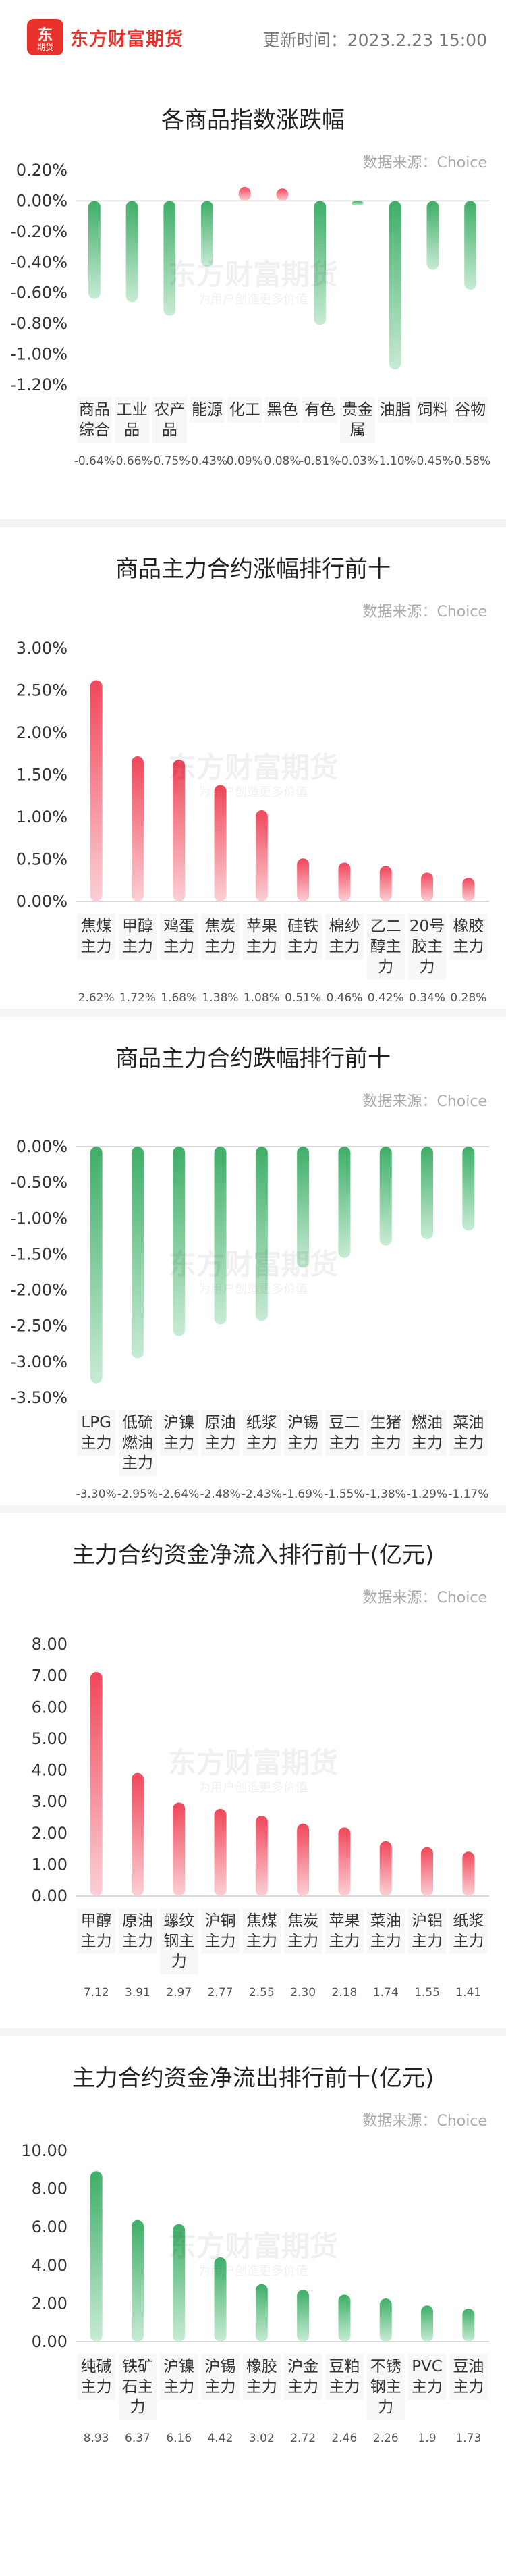 Image resolution: width=506 pixels, height=2576 pixels. I want to click on category-label: 螺纹钢主力, so click(178, 1941).